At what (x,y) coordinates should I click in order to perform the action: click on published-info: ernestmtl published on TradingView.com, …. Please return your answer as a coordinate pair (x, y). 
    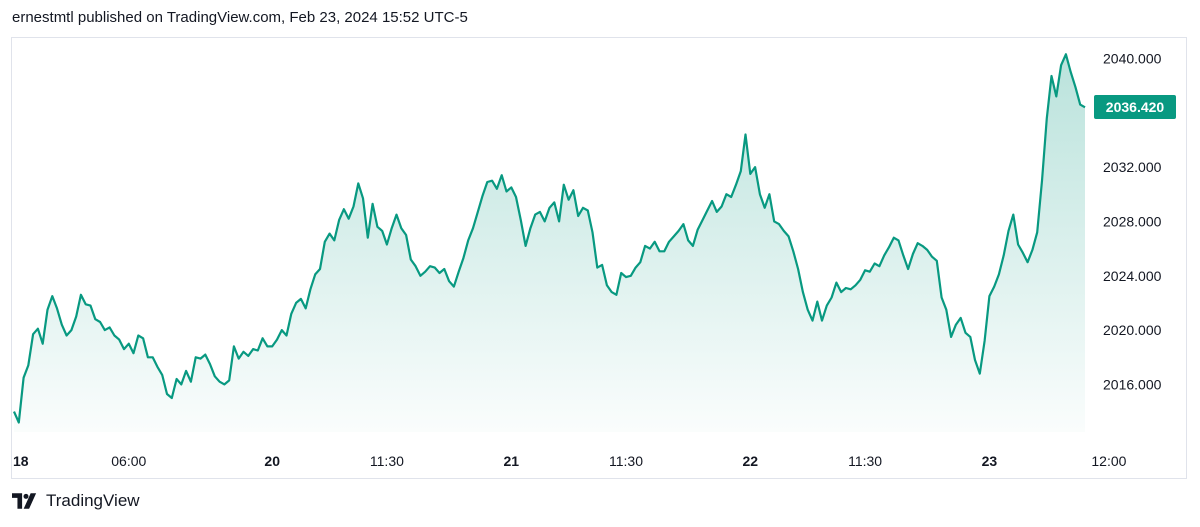
    Looking at the image, I should click on (240, 17).